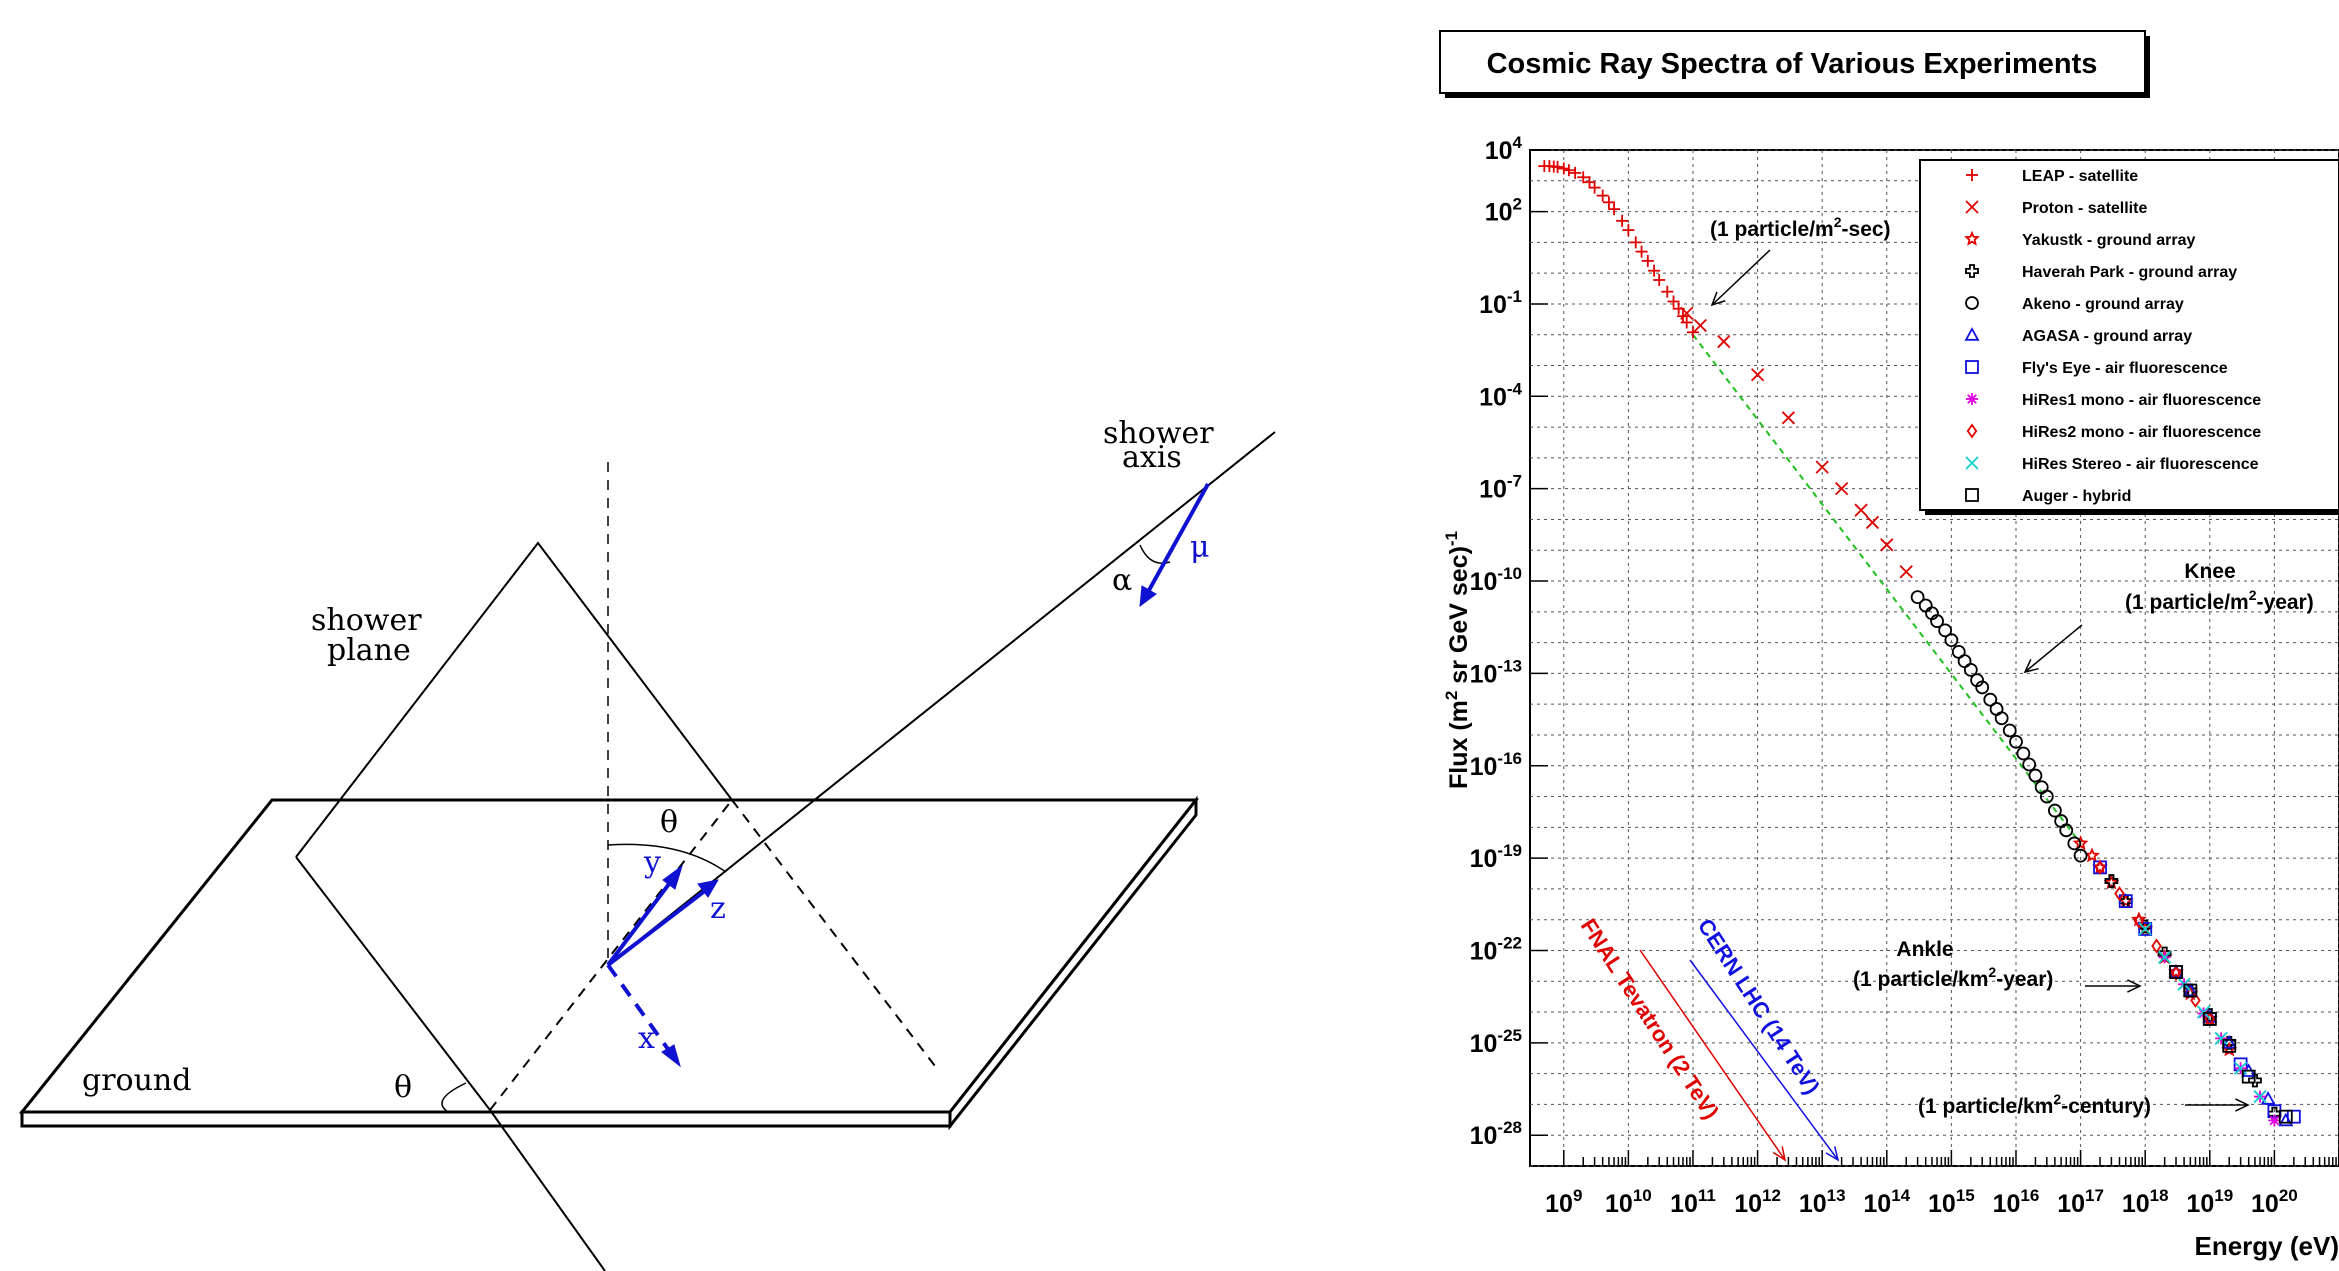 This screenshot has height=1271, width=2339. Describe the element at coordinates (2084, 208) in the screenshot. I see `legend-label: Proton - satellite` at that location.